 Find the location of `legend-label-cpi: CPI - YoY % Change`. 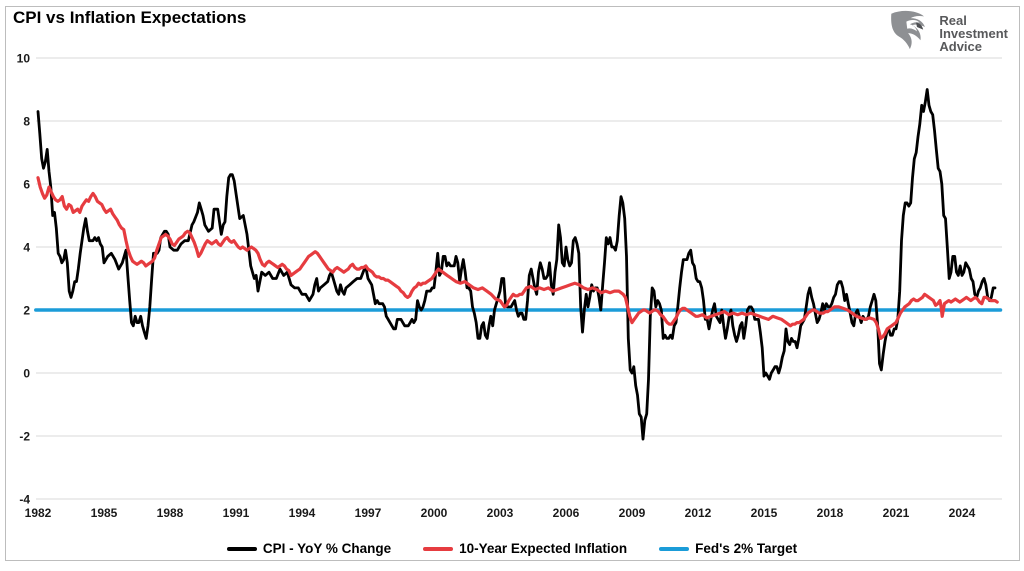

legend-label-cpi: CPI - YoY % Change is located at coordinates (327, 548).